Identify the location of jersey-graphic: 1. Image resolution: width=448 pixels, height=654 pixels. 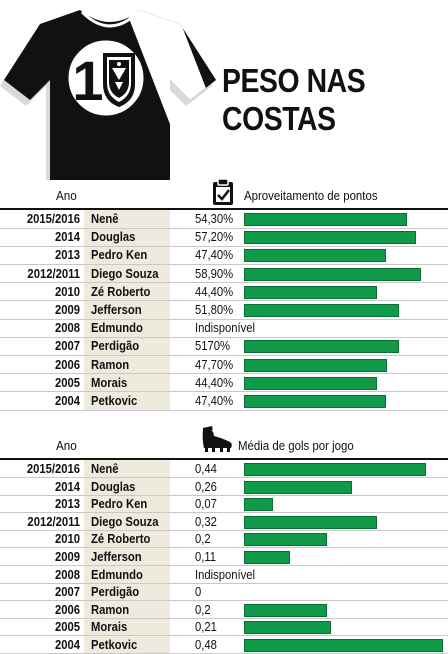
(108, 98).